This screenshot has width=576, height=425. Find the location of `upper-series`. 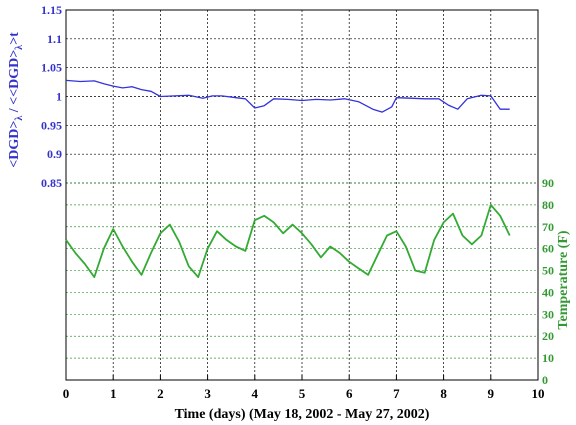

upper-series is located at coordinates (287, 96).